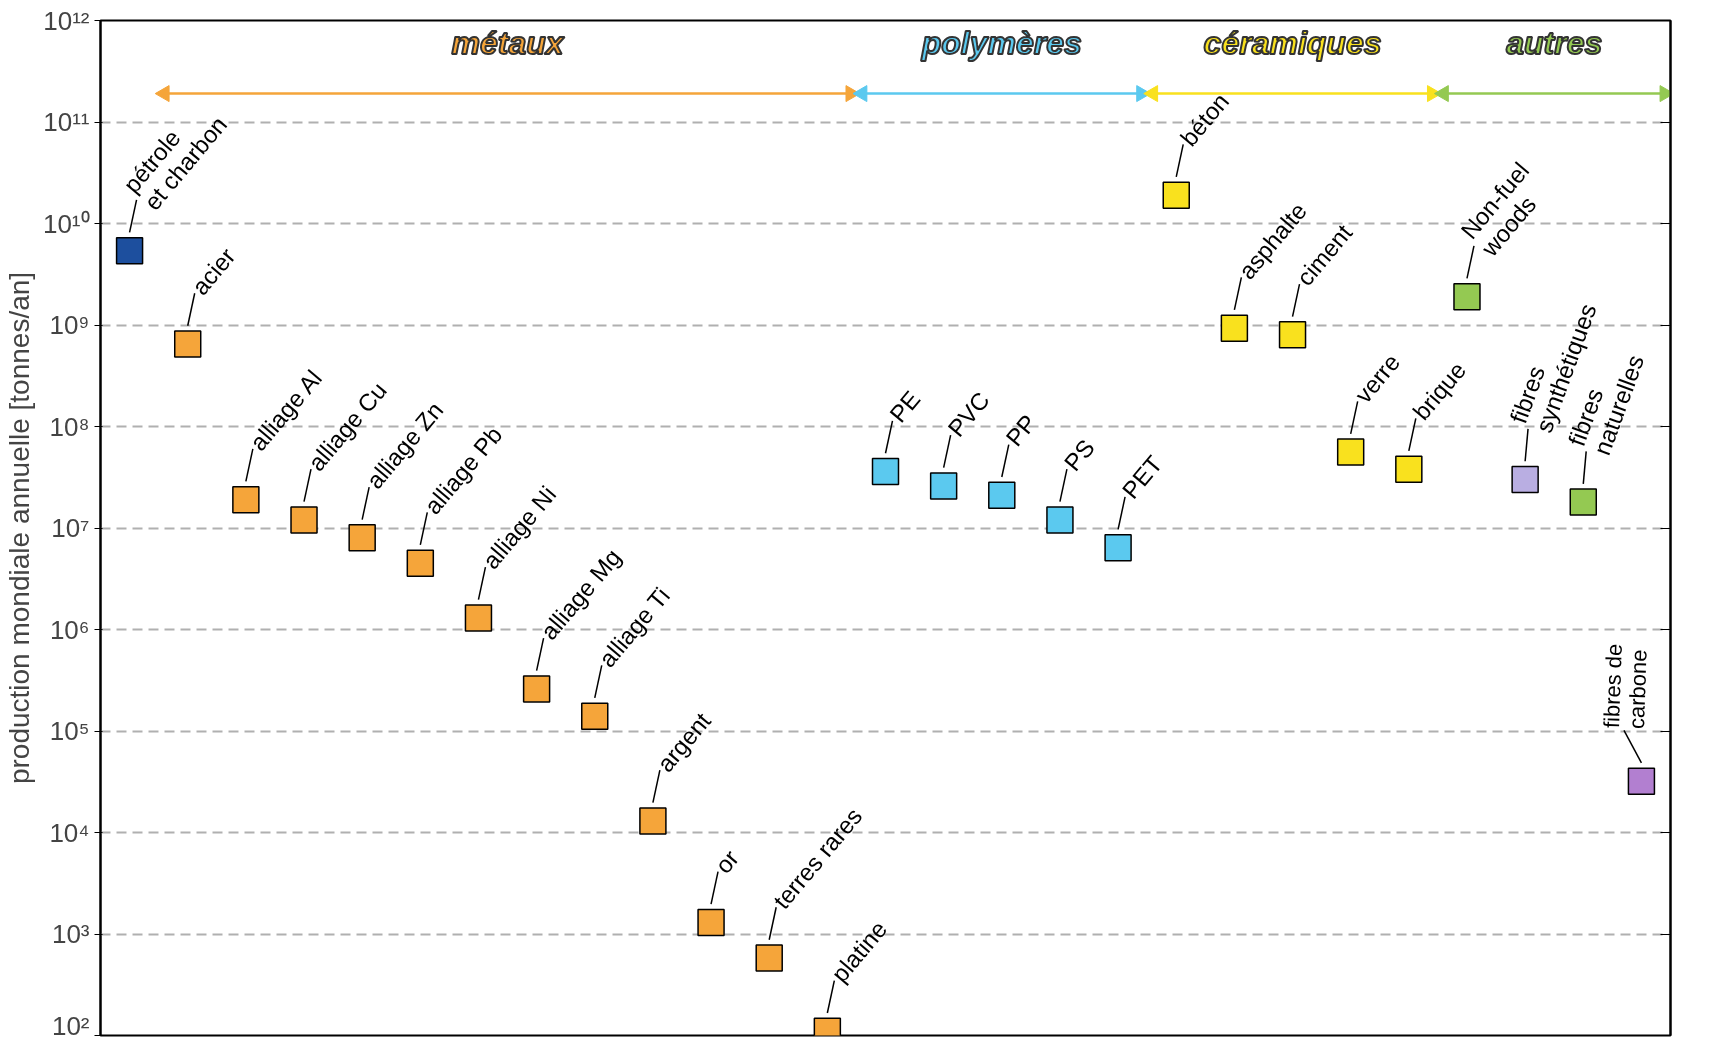 The image size is (1726, 1058). I want to click on y-tick-label: 10⁶, so click(69, 629).